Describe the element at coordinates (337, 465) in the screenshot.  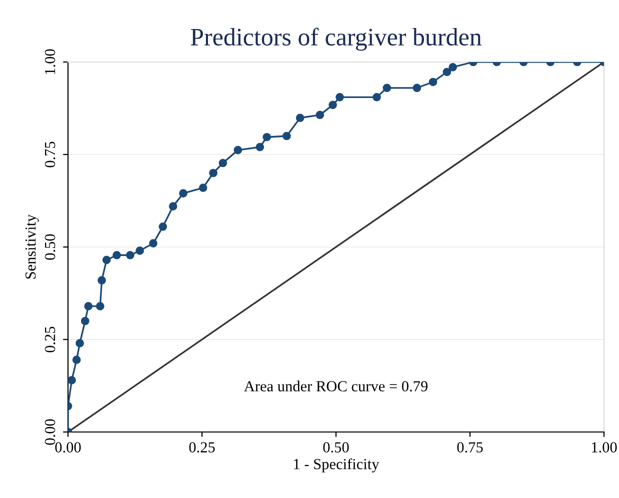
I see `x-axis-title: 1 - Specificity` at that location.